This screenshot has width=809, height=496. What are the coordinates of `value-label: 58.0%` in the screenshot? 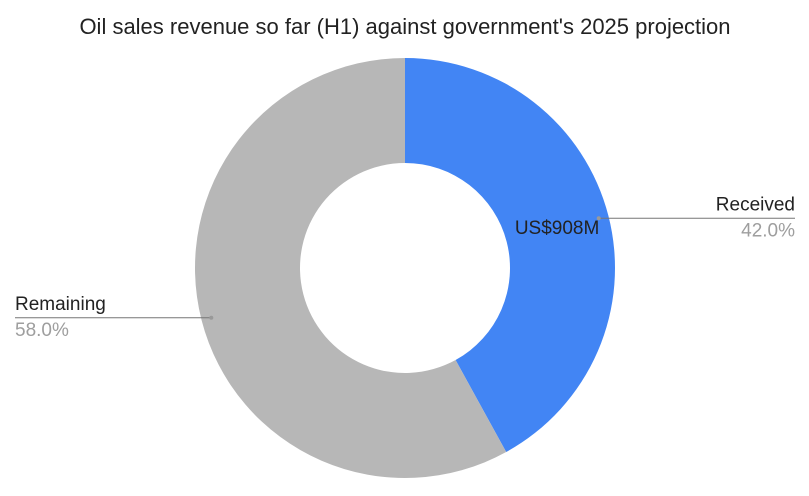 It's located at (42, 330).